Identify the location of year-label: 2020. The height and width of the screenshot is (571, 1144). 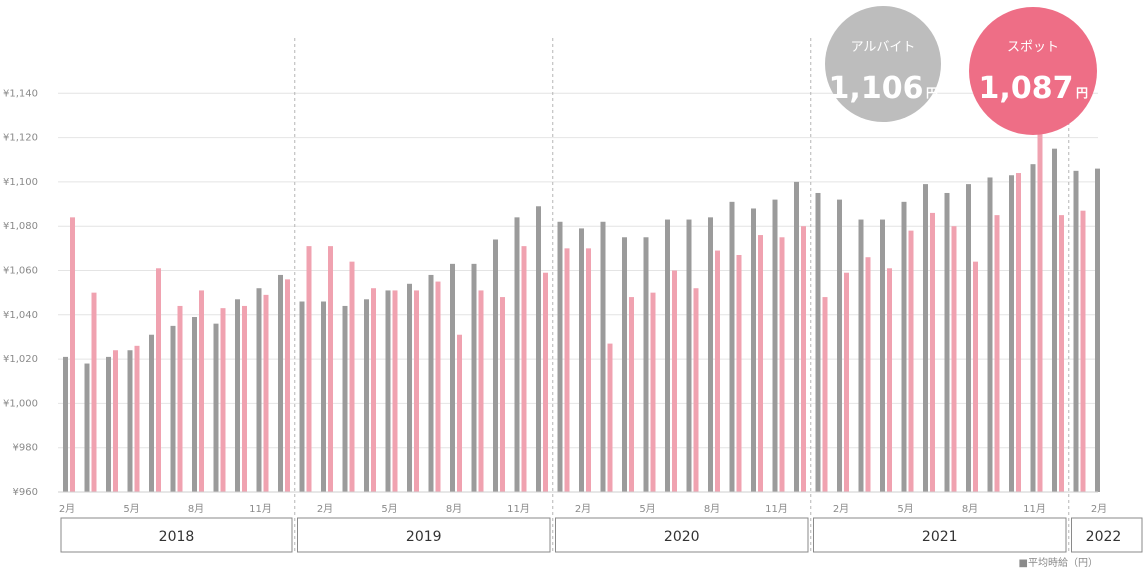
(682, 537).